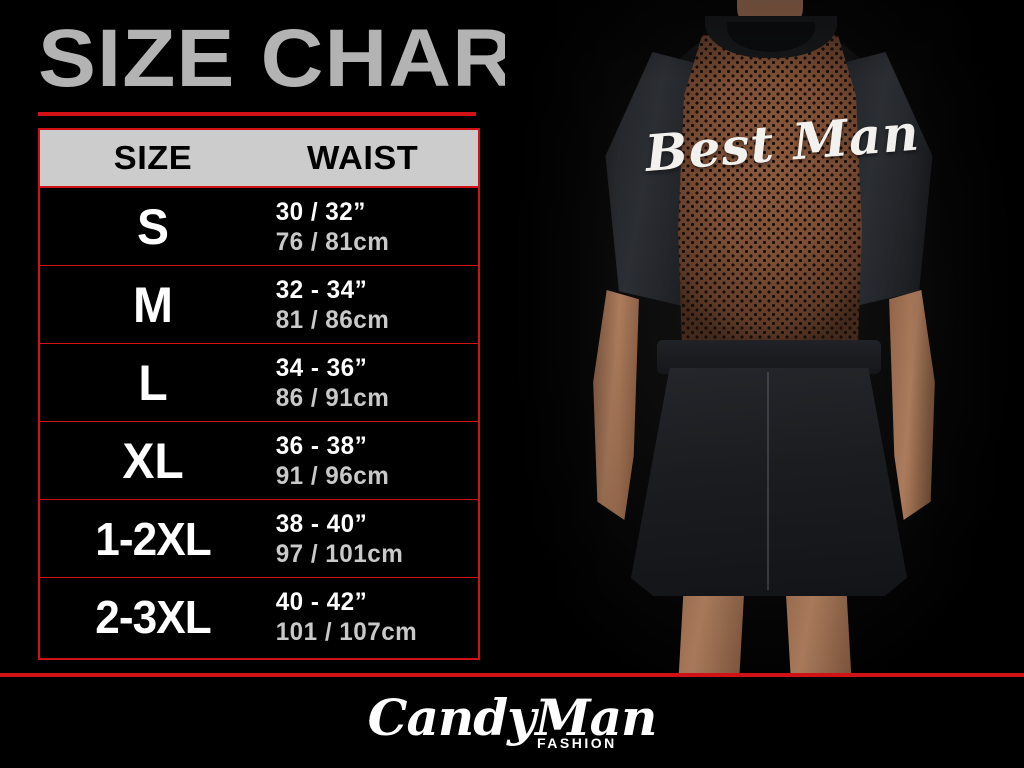 The width and height of the screenshot is (1024, 768). I want to click on waist-centimeters: 97 / 101cm, so click(339, 553).